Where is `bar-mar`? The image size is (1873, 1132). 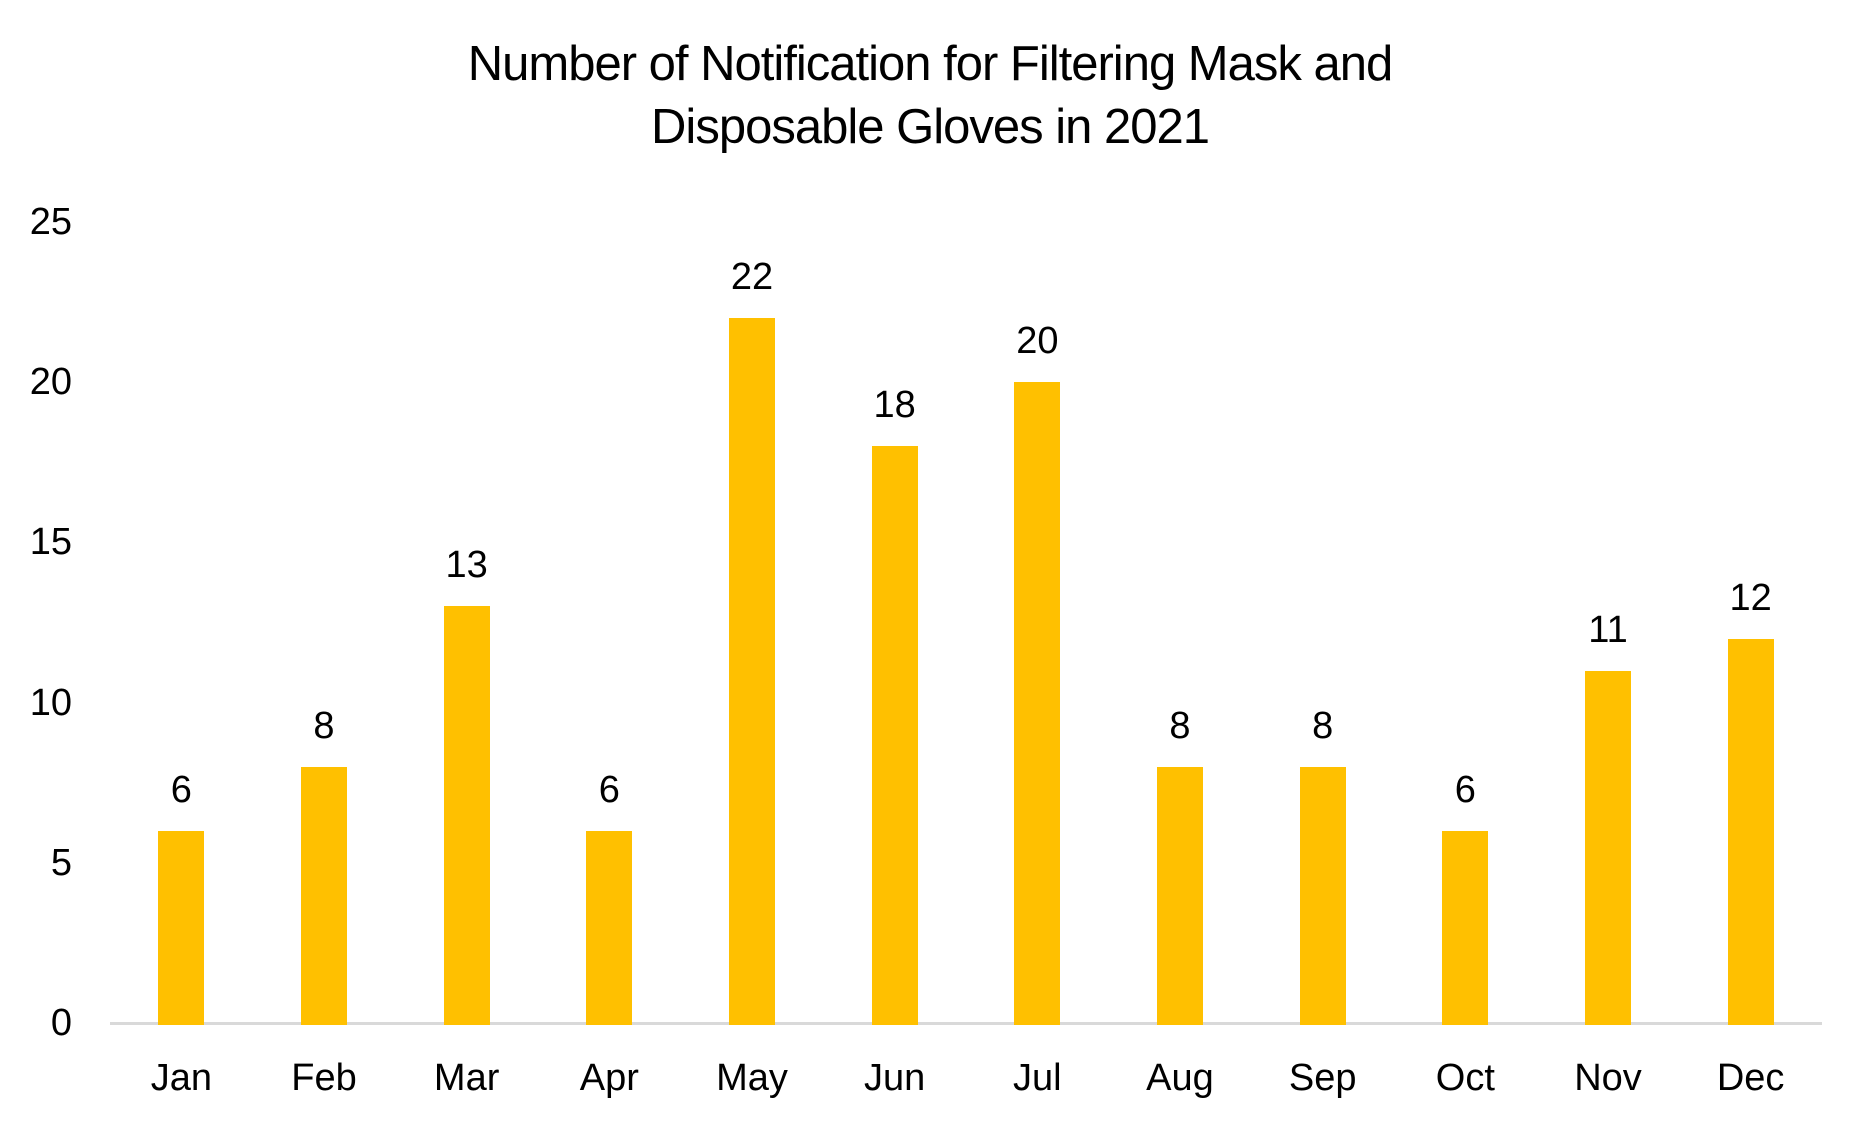
bar-mar is located at coordinates (466, 815).